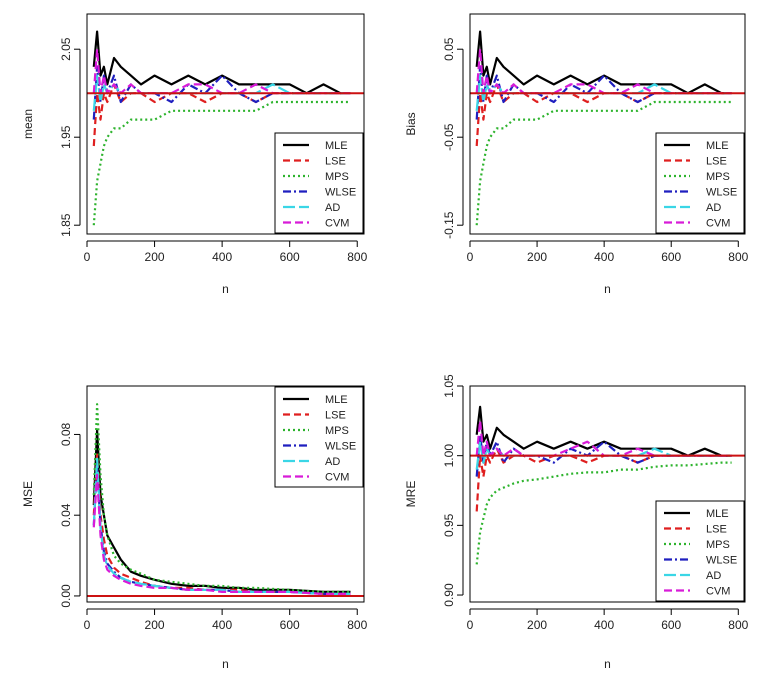 This screenshot has height=687, width=774. Describe the element at coordinates (66, 225) in the screenshot. I see `y-tick-label: 1.85` at that location.